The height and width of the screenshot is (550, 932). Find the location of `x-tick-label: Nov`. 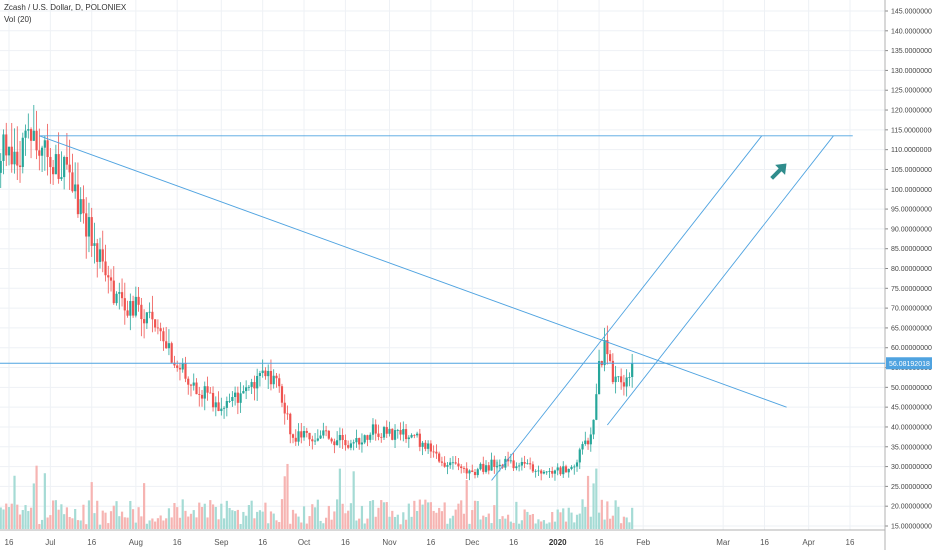

x-tick-label: Nov is located at coordinates (389, 542).